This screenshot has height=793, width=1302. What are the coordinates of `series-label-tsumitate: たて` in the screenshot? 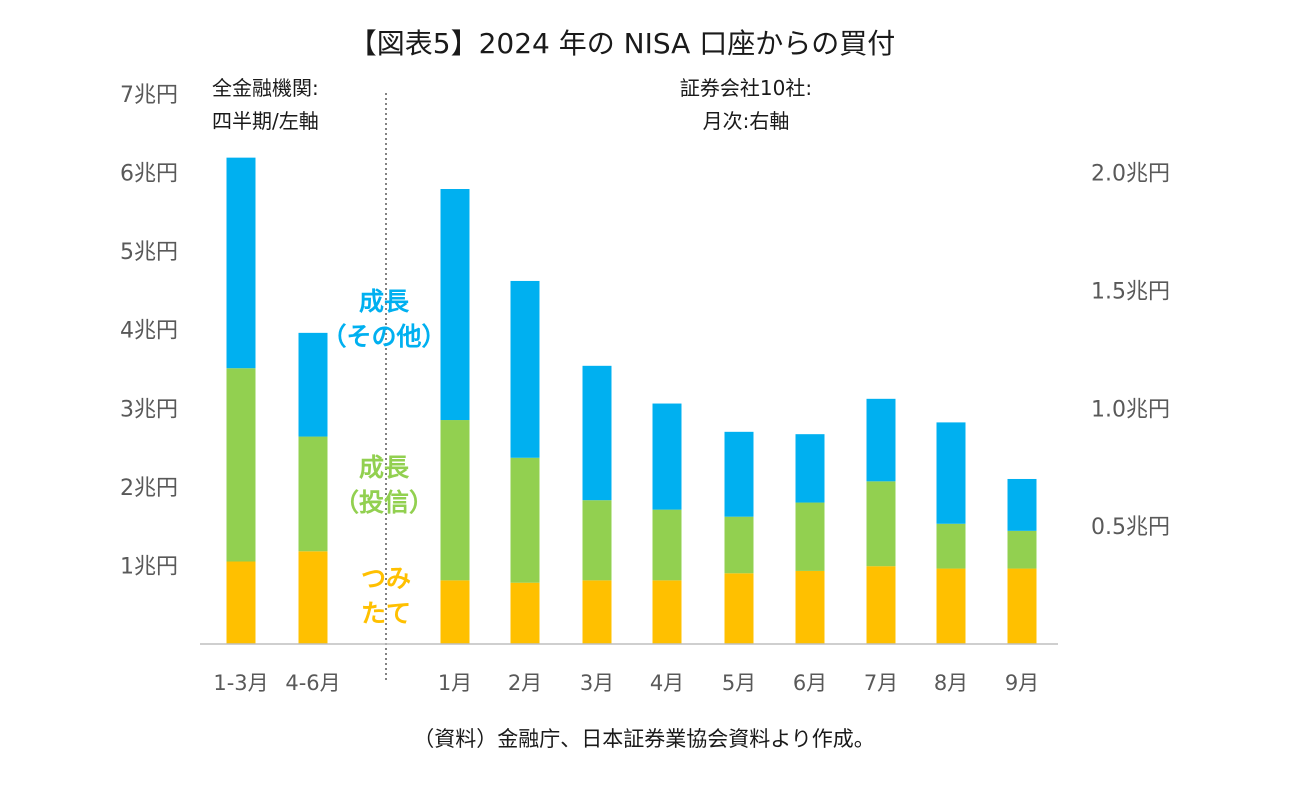 It's located at (386, 613).